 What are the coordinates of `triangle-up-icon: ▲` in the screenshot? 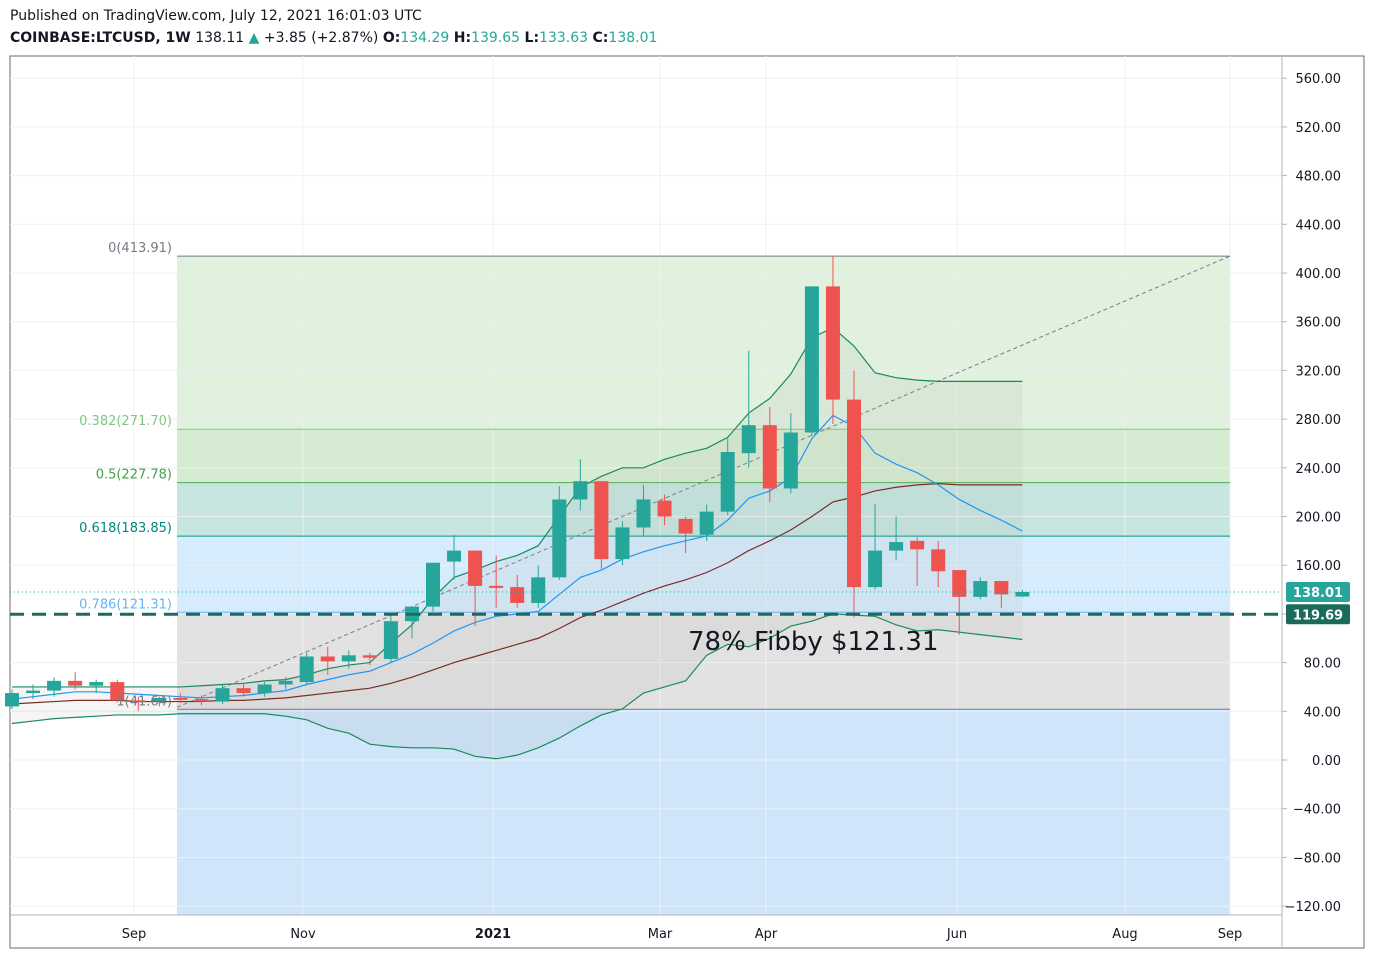 It's located at (254, 38).